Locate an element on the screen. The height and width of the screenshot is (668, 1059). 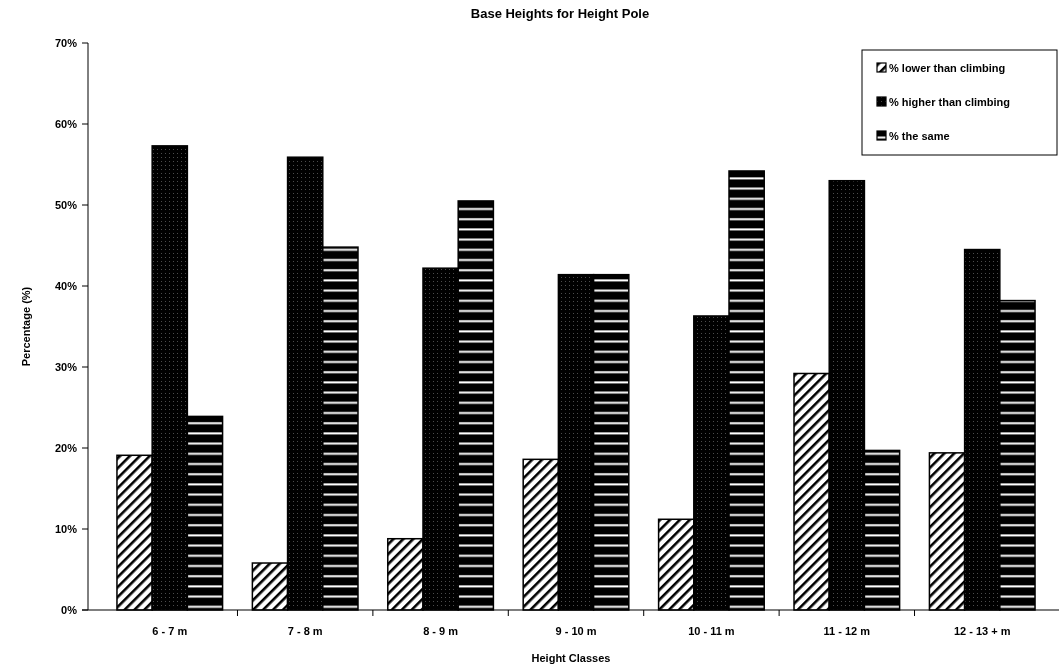
x-tick-label: 9 - 10 m is located at coordinates (576, 631).